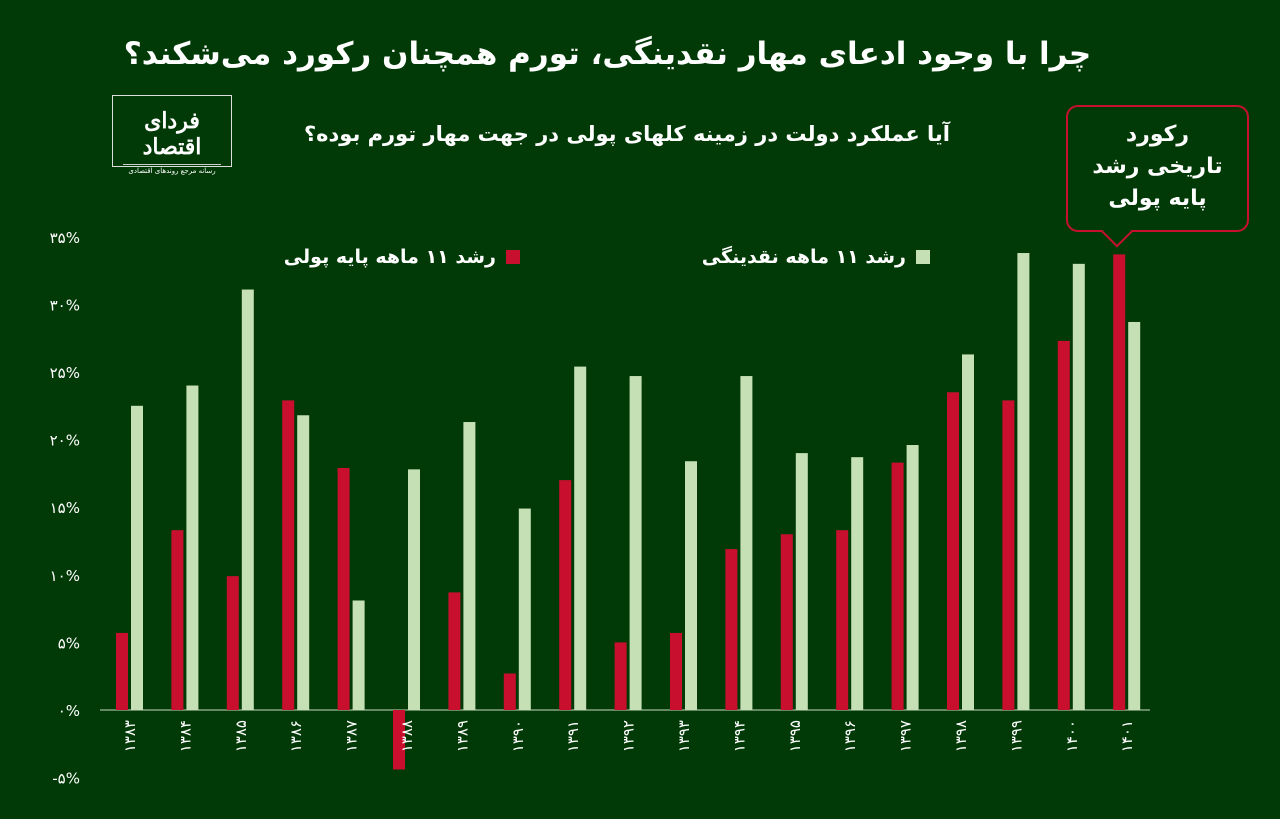 This screenshot has height=819, width=1280. What do you see at coordinates (795, 736) in the screenshot?
I see `x-tick-label: ۱۳۹۵` at bounding box center [795, 736].